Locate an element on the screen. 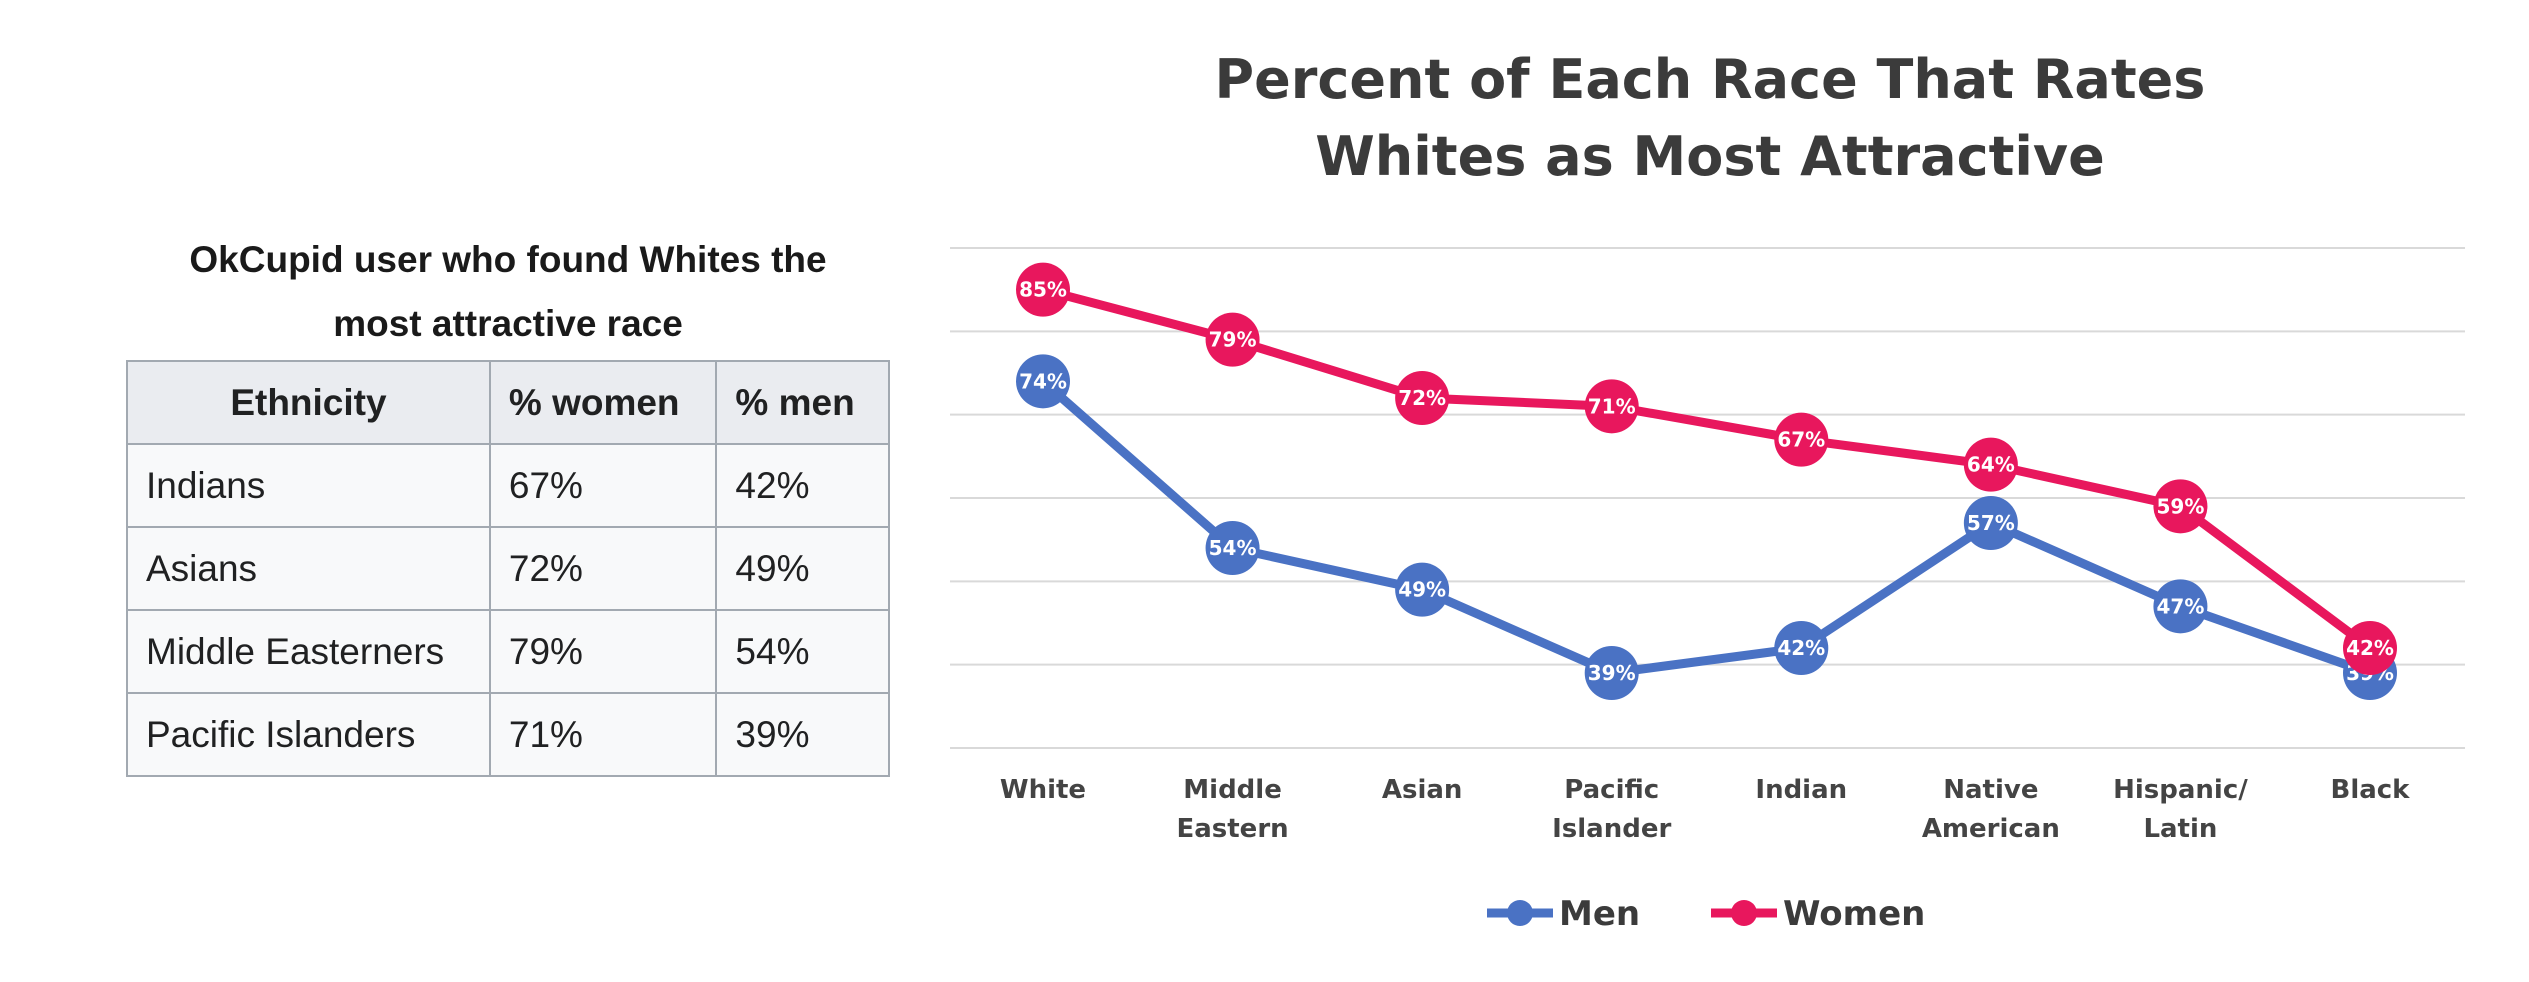 The width and height of the screenshot is (2529, 982). cell-ethnicity: Pacific Islanders is located at coordinates (308, 734).